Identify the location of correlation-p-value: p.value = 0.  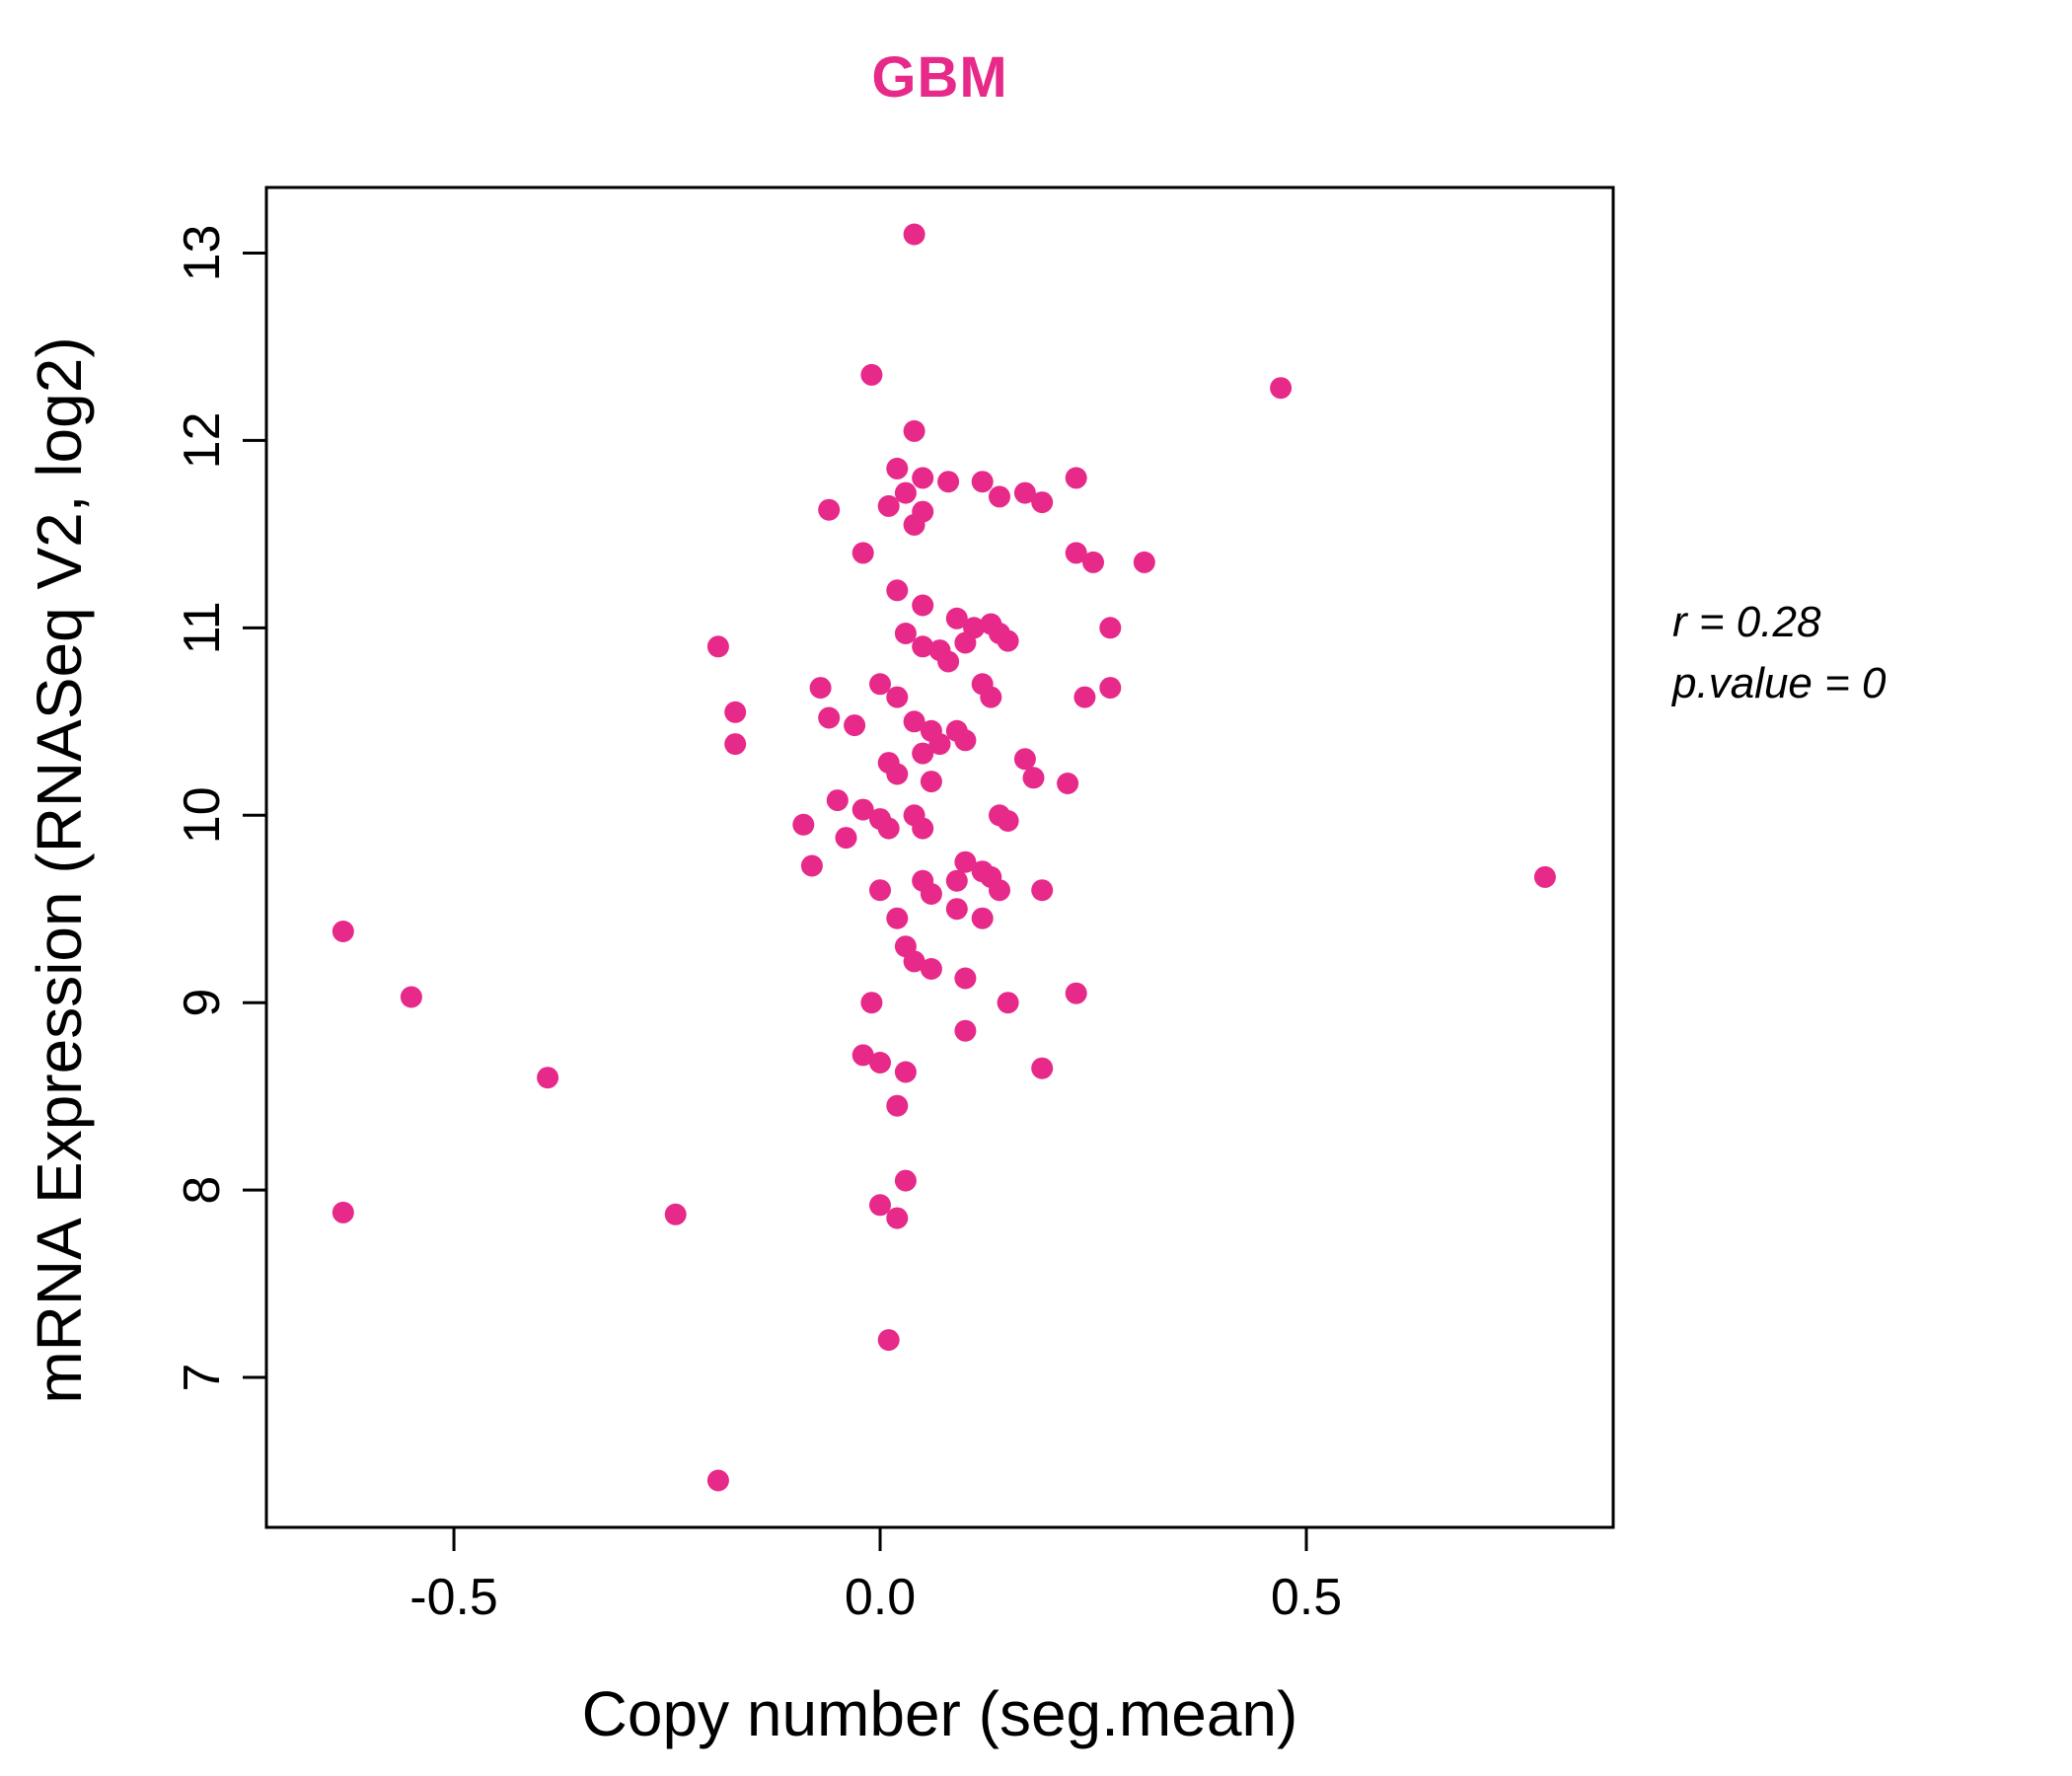
(1780, 683).